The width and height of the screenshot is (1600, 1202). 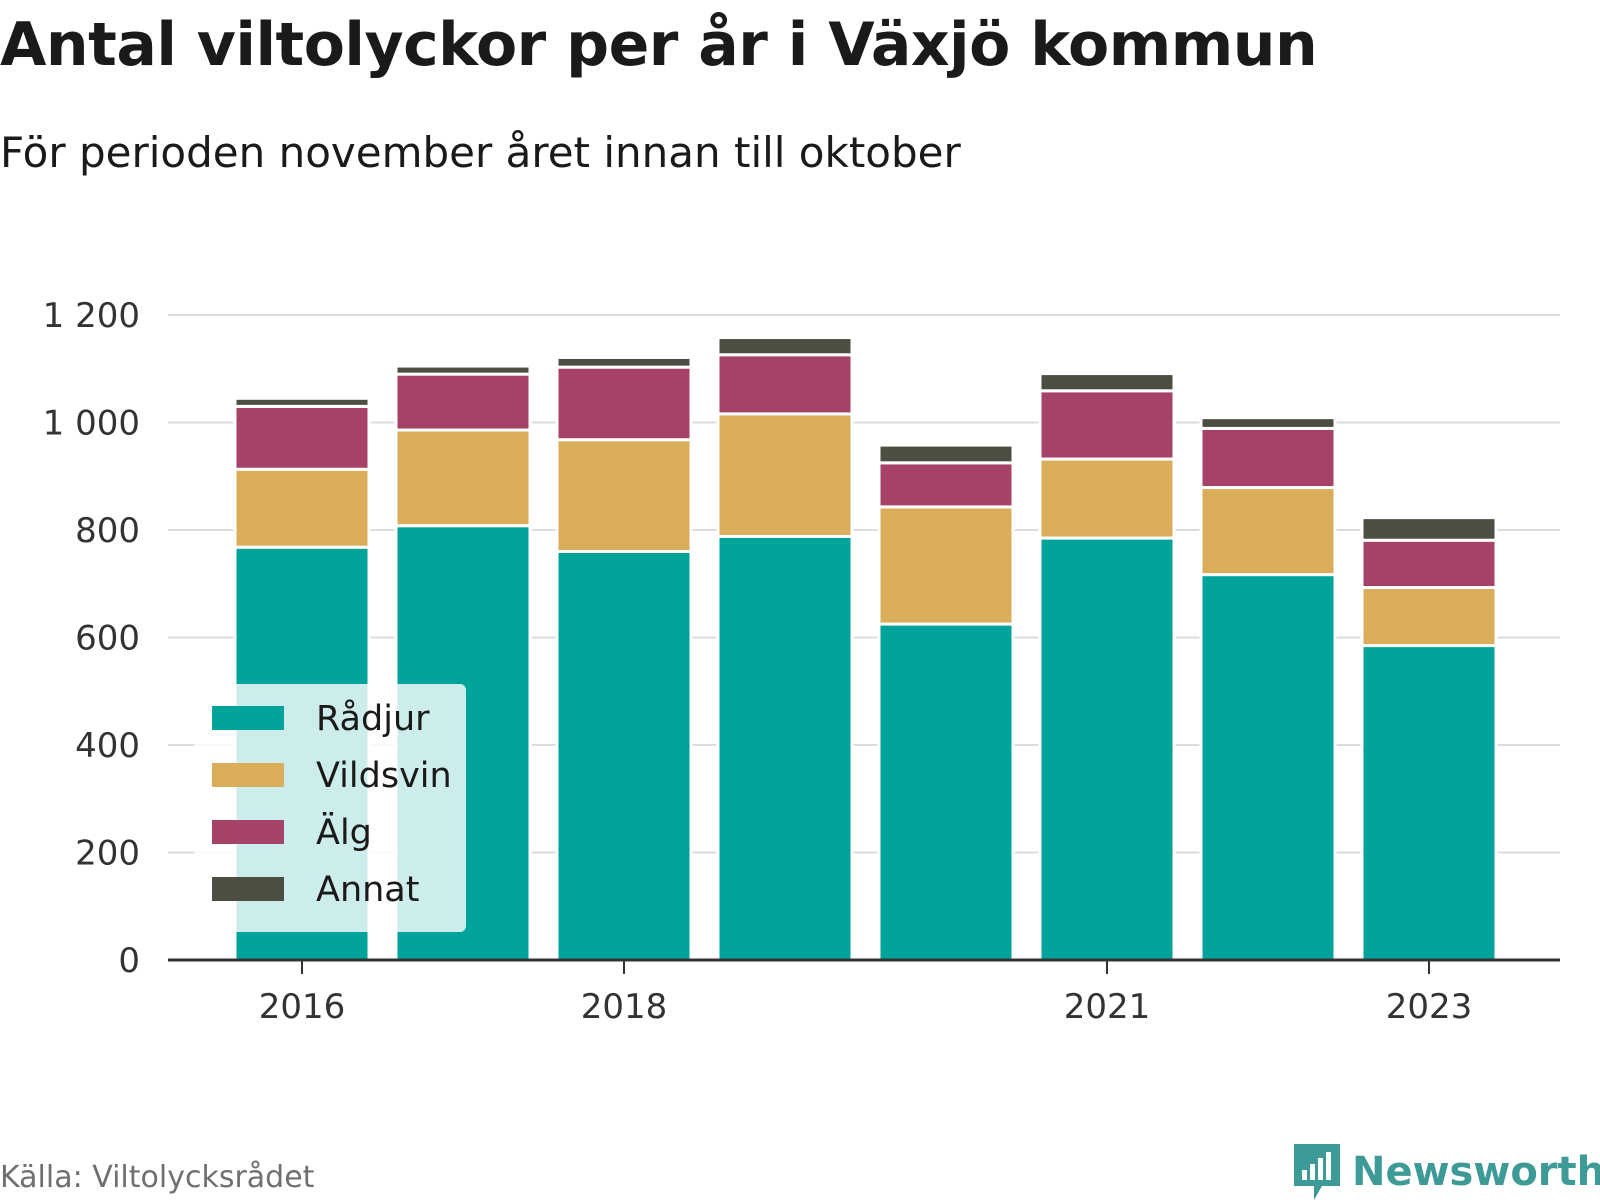 I want to click on legend: Rådjur Vildsvin Älg Annat, so click(x=330, y=808).